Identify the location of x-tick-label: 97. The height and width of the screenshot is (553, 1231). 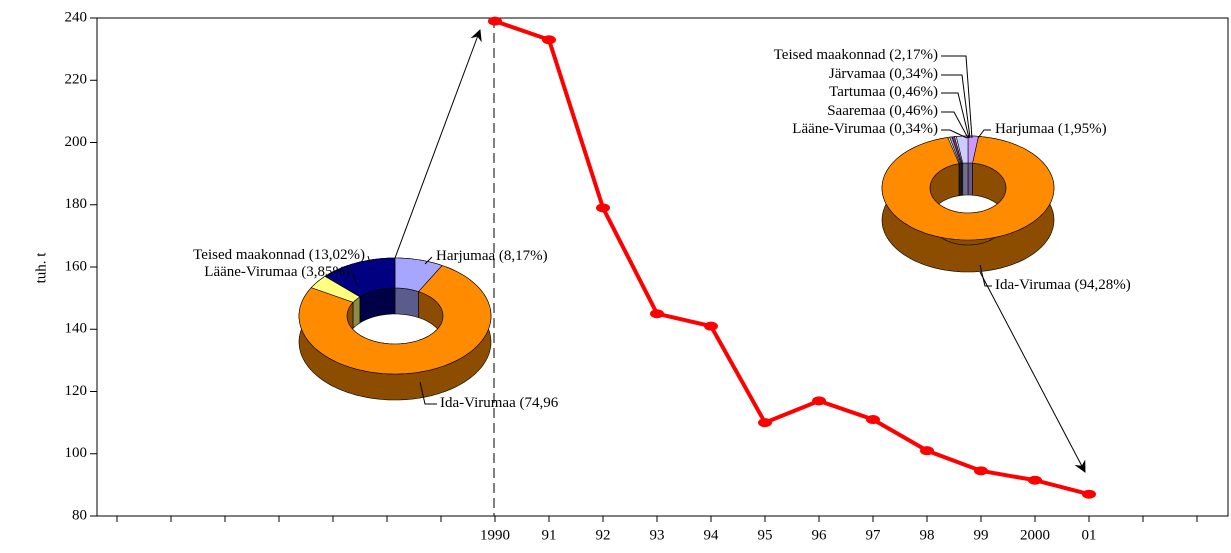
(874, 535).